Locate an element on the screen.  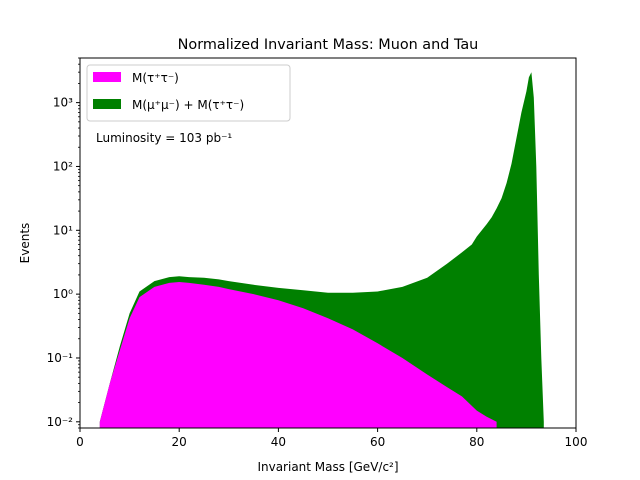
luminosity-annotation: Luminosity = 103 pb⁻¹ is located at coordinates (164, 138).